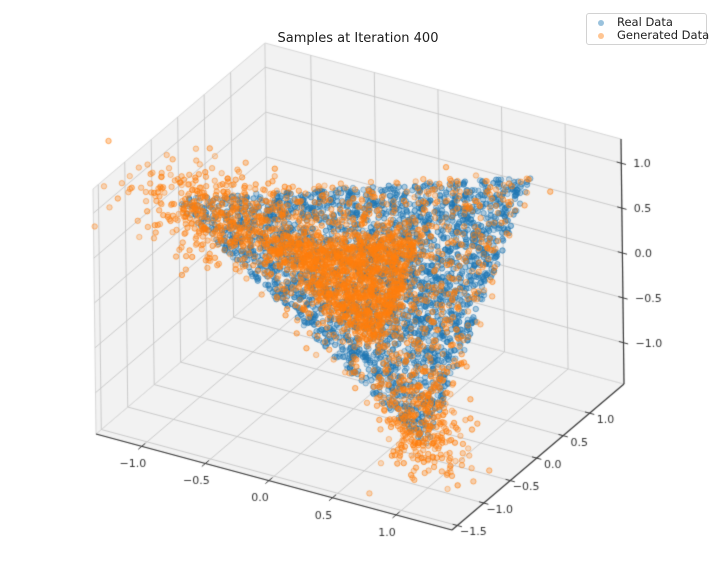 The width and height of the screenshot is (712, 568). I want to click on legend-item-generated-data: Generated Data, so click(650, 35).